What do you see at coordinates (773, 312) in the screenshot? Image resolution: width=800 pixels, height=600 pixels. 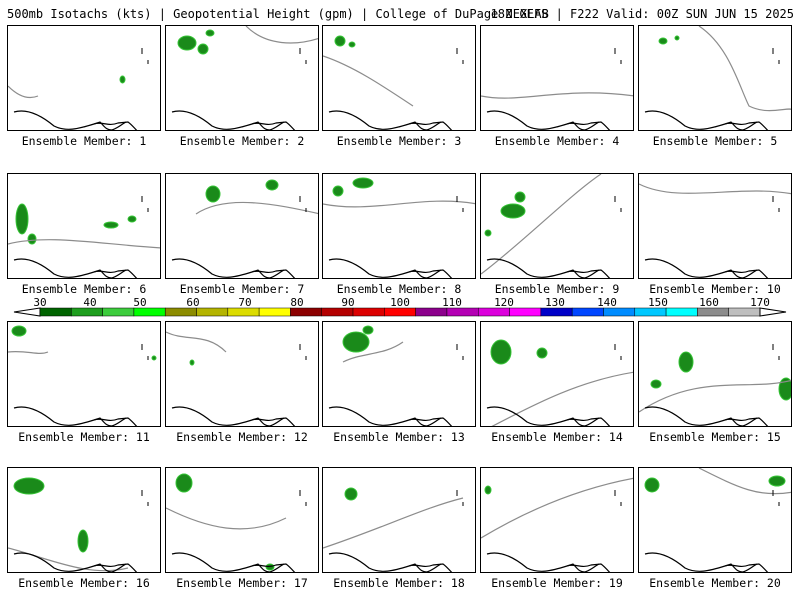 I see `colorbar-max-arrow` at bounding box center [773, 312].